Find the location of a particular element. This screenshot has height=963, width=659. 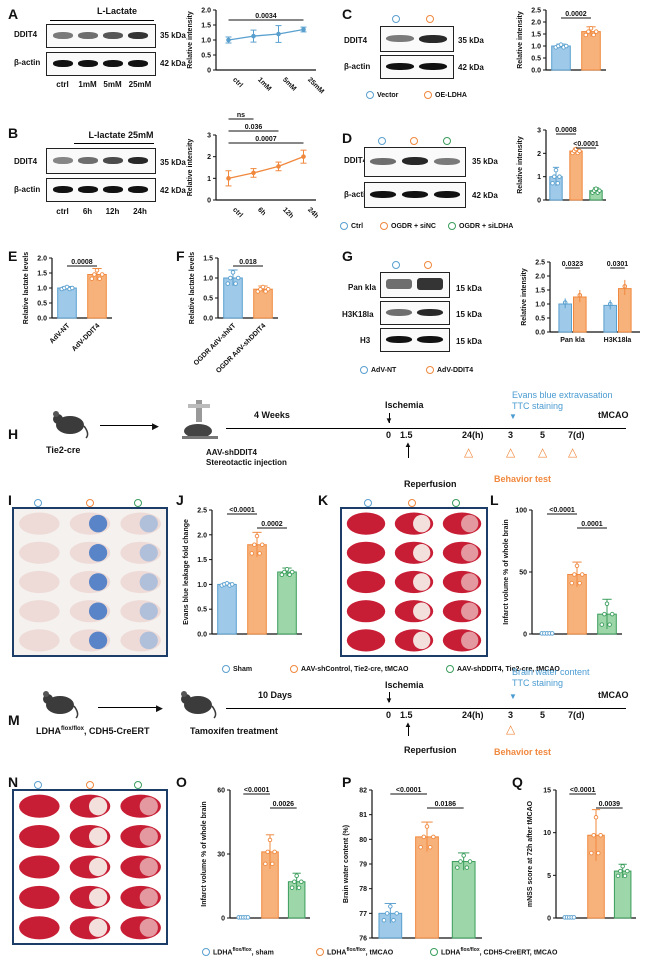

p-value-label: ns is located at coordinates (241, 115).